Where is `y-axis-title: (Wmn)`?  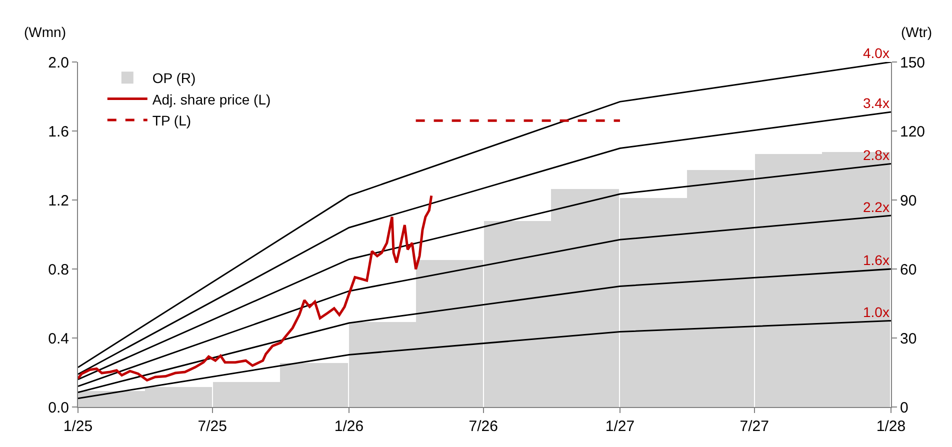
y-axis-title: (Wmn) is located at coordinates (45, 32).